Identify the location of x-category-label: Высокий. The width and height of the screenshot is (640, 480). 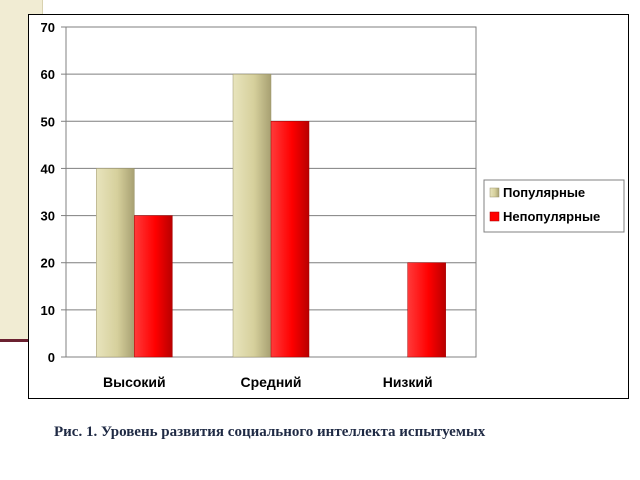
(134, 382).